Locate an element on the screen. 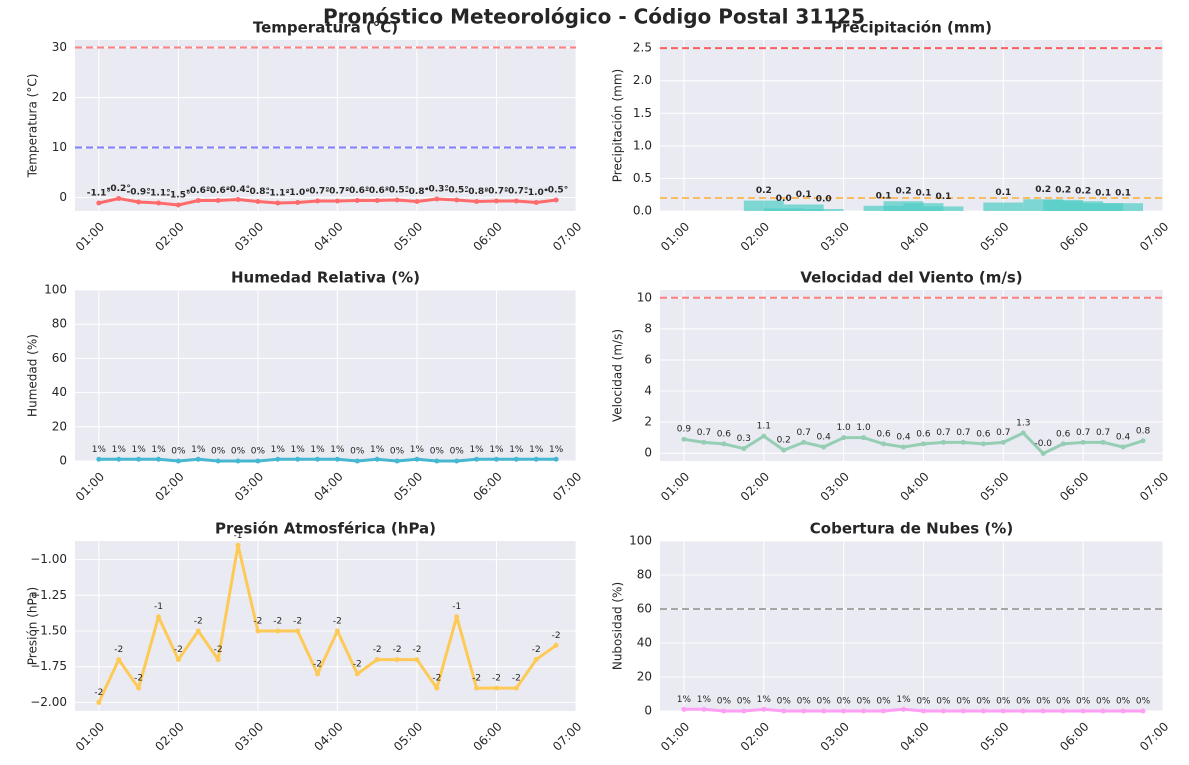  y-tick-label: 60 is located at coordinates (644, 609).